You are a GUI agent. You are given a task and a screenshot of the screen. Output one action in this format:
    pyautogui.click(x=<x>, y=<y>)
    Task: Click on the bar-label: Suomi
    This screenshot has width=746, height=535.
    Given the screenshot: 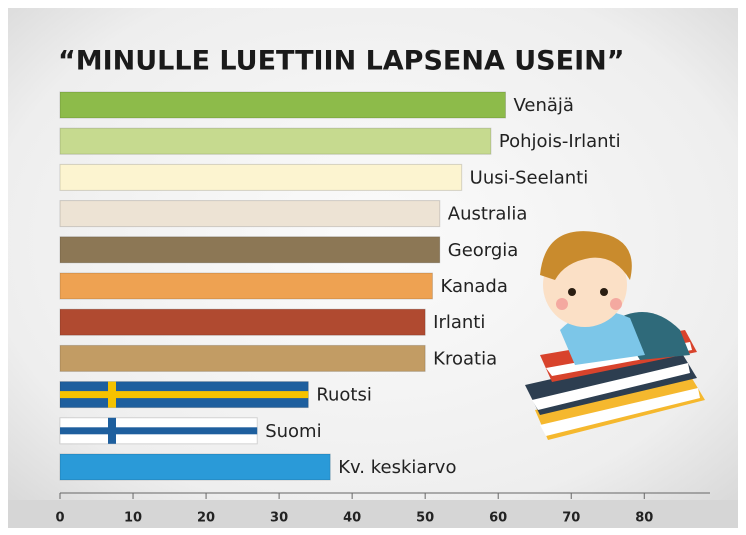 What is the action you would take?
    pyautogui.click(x=293, y=431)
    